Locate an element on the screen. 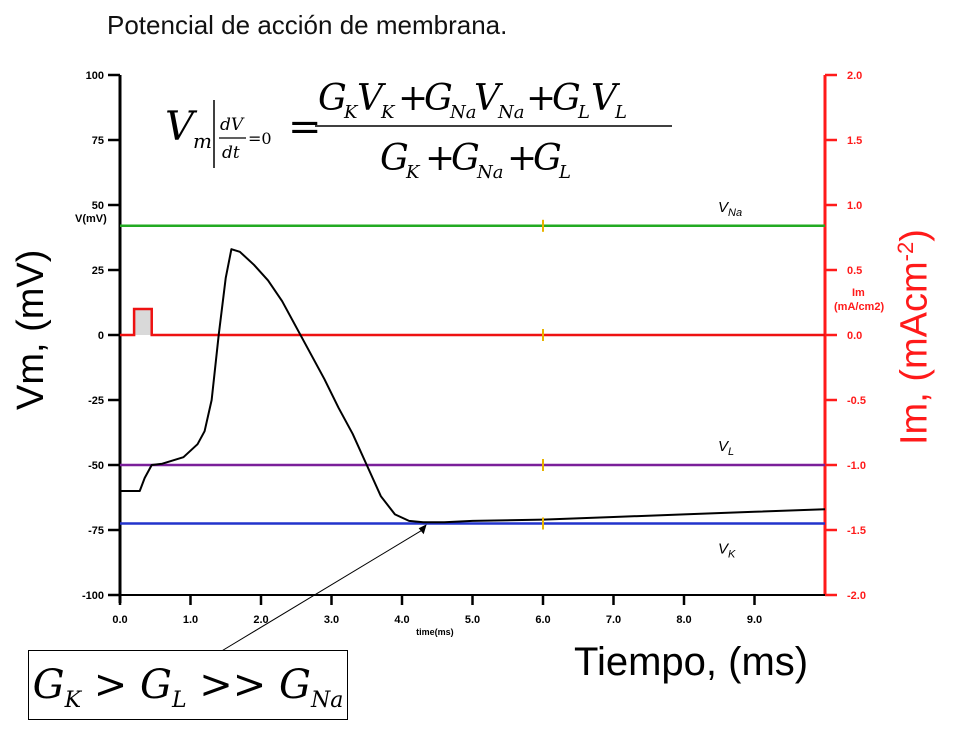  eq-num-vsub: Na is located at coordinates (510, 112).